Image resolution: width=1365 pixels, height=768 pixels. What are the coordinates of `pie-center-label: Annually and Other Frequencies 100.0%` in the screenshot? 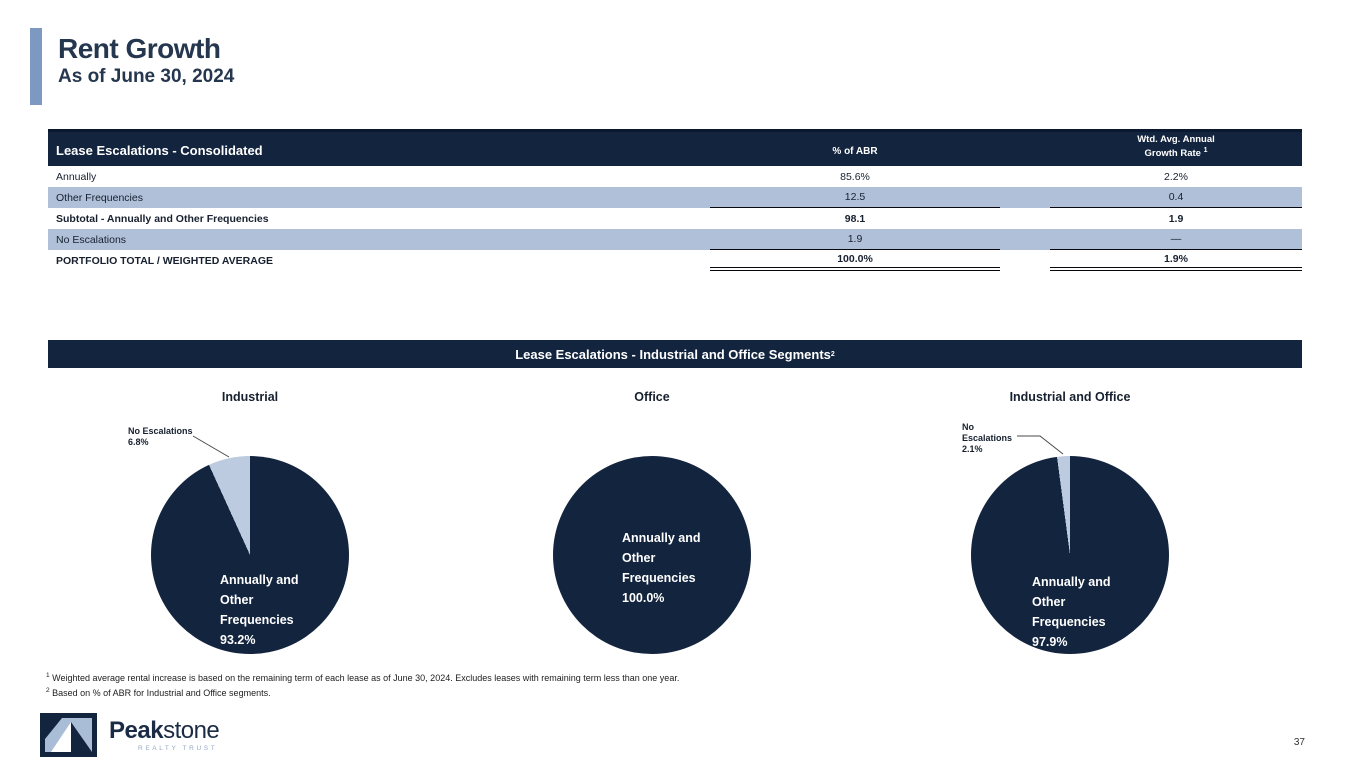 It's located at (661, 568).